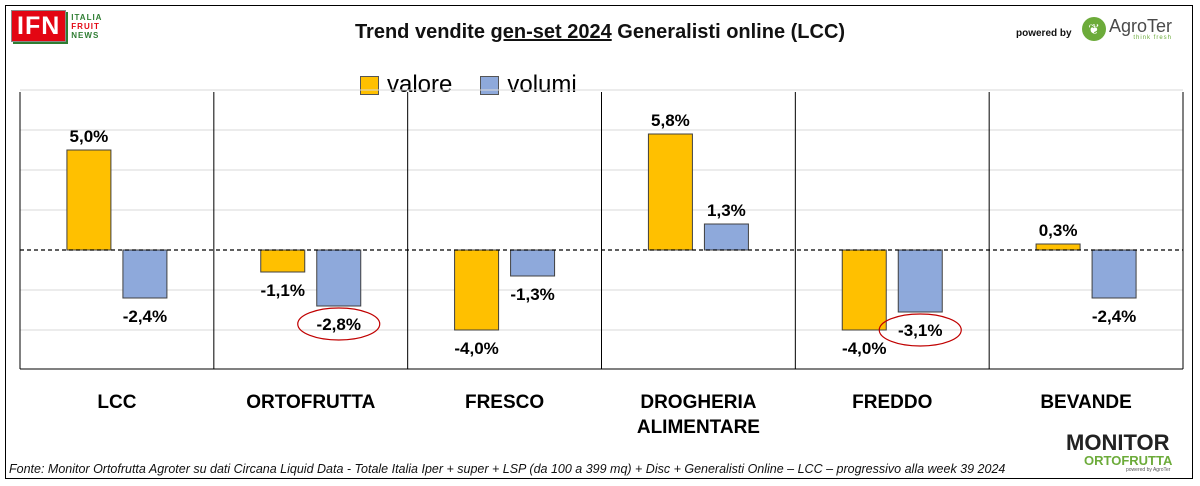  What do you see at coordinates (1094, 29) in the screenshot?
I see `leaf-icon: ❦` at bounding box center [1094, 29].